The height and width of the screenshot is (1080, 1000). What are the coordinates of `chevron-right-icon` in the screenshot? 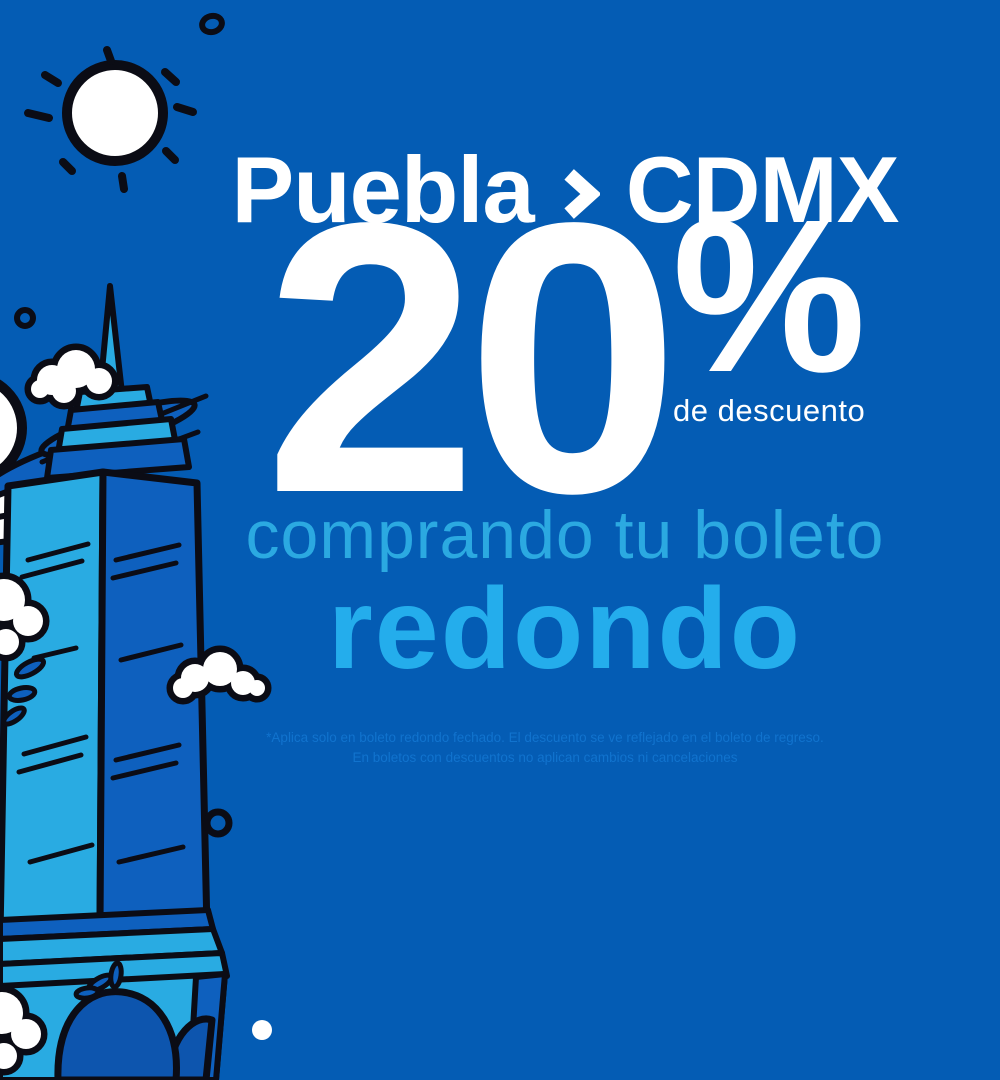 It's located at (582, 194).